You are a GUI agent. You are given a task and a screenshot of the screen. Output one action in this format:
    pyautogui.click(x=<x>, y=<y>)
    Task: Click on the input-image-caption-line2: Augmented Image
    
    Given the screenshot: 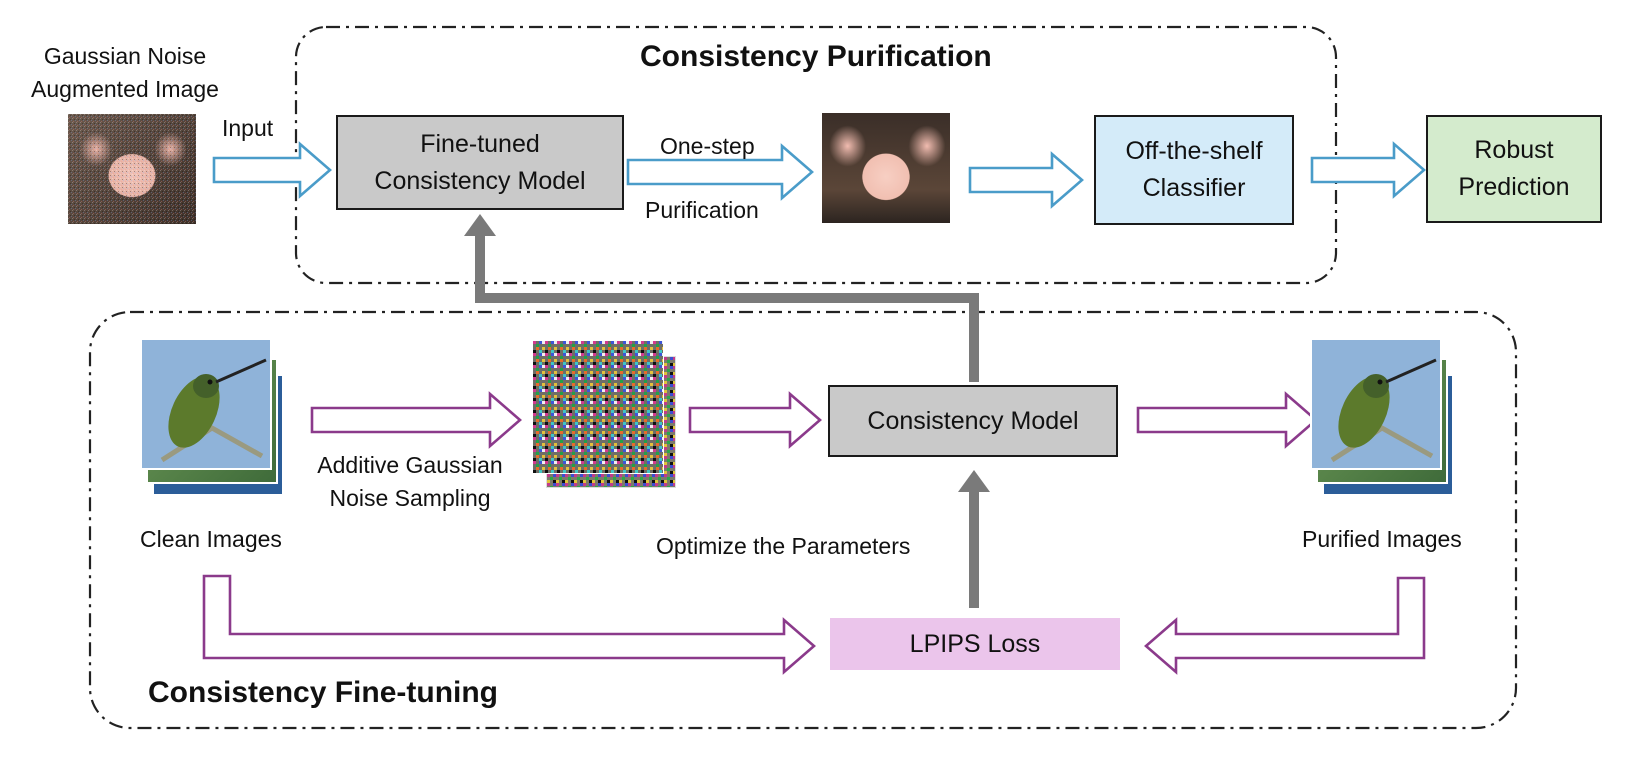 What is the action you would take?
    pyautogui.click(x=125, y=89)
    